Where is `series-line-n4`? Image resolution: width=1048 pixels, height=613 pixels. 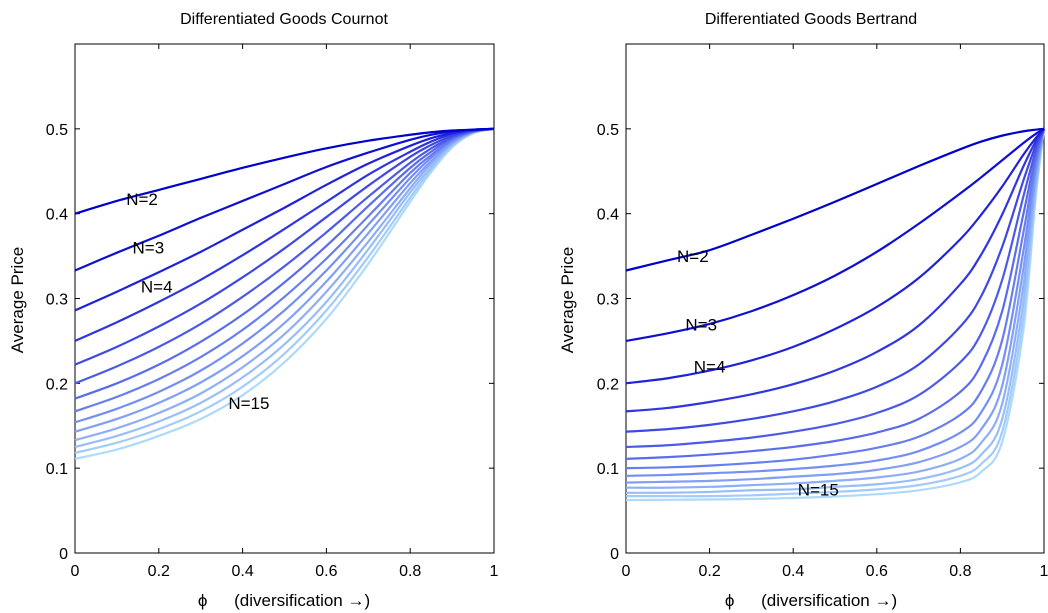 series-line-n4 is located at coordinates (284, 219).